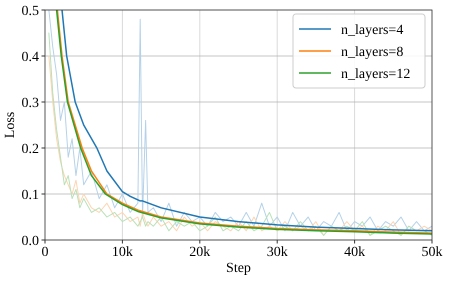  What do you see at coordinates (432, 252) in the screenshot?
I see `x-tick-label: 50k` at bounding box center [432, 252].